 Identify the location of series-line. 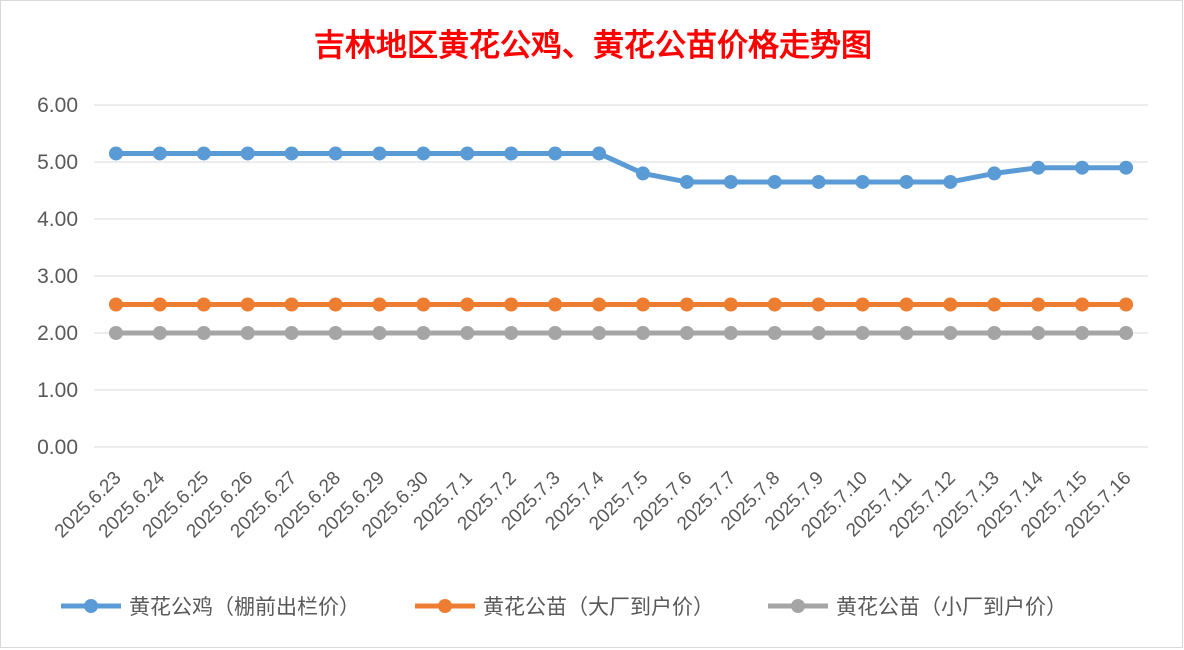
(621, 167).